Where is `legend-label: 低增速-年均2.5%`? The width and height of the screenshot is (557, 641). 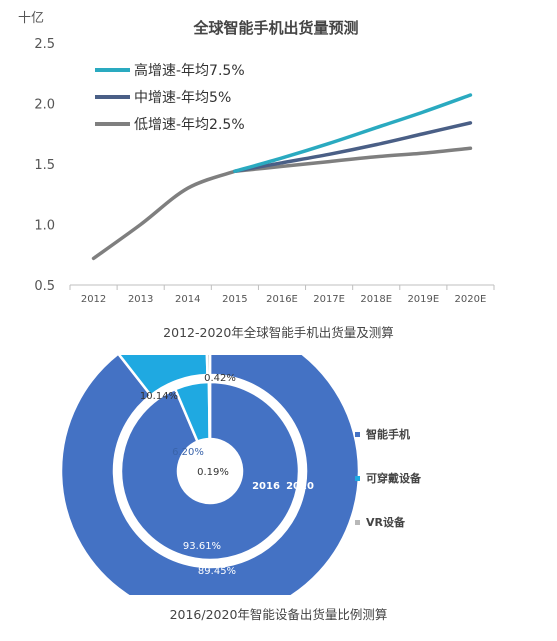 legend-label: 低增速-年均2.5% is located at coordinates (189, 125).